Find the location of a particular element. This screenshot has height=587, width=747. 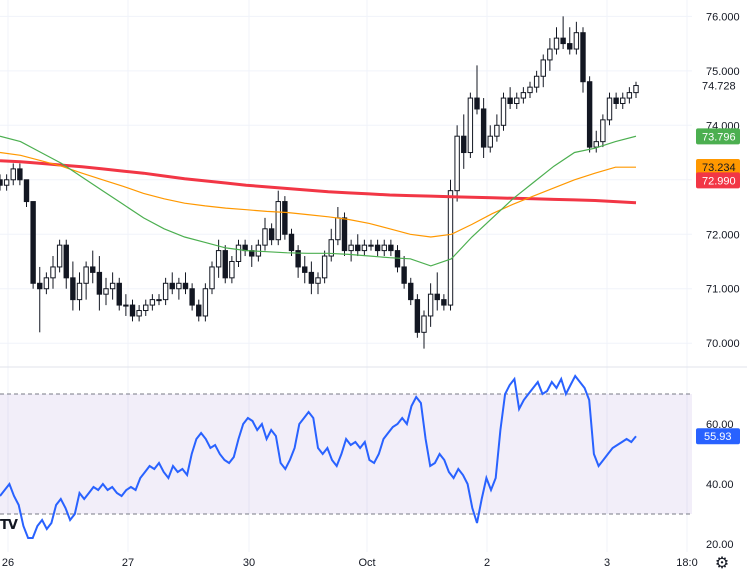

x-tick-label: 3 is located at coordinates (607, 563).